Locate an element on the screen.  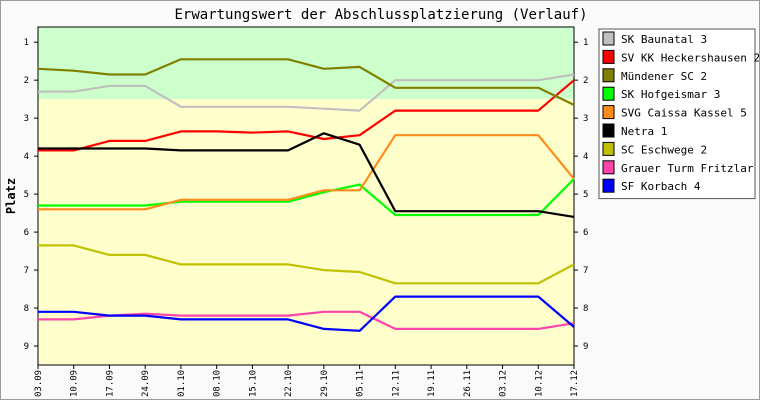
x-tick-label: 03.09 is located at coordinates (39, 383).